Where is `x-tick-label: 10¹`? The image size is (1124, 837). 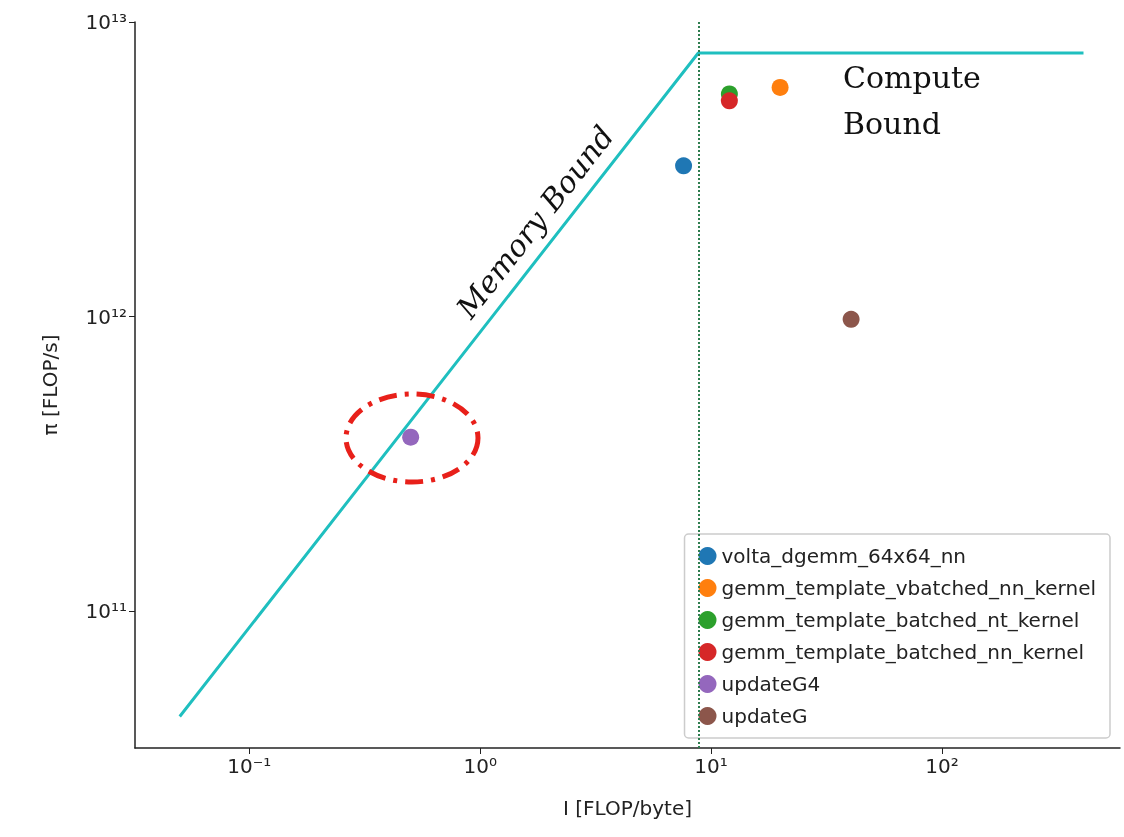 x-tick-label: 10¹ is located at coordinates (711, 766).